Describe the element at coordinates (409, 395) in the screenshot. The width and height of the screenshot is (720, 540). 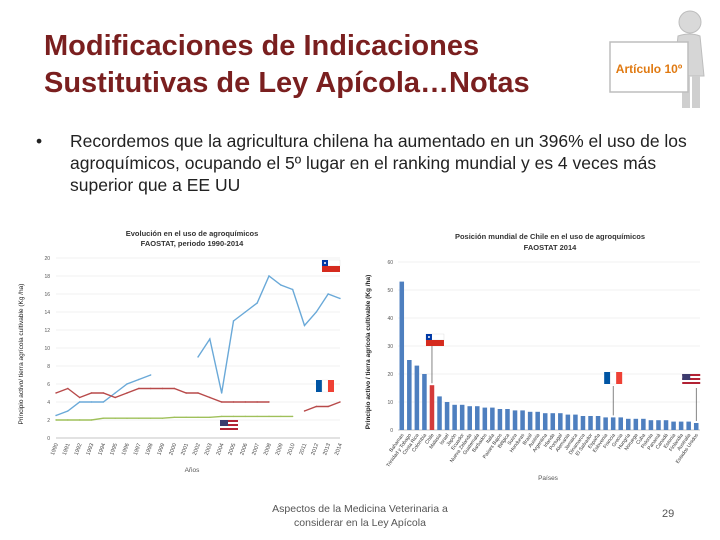
I see `bar-trinidad-y-tobago` at that location.